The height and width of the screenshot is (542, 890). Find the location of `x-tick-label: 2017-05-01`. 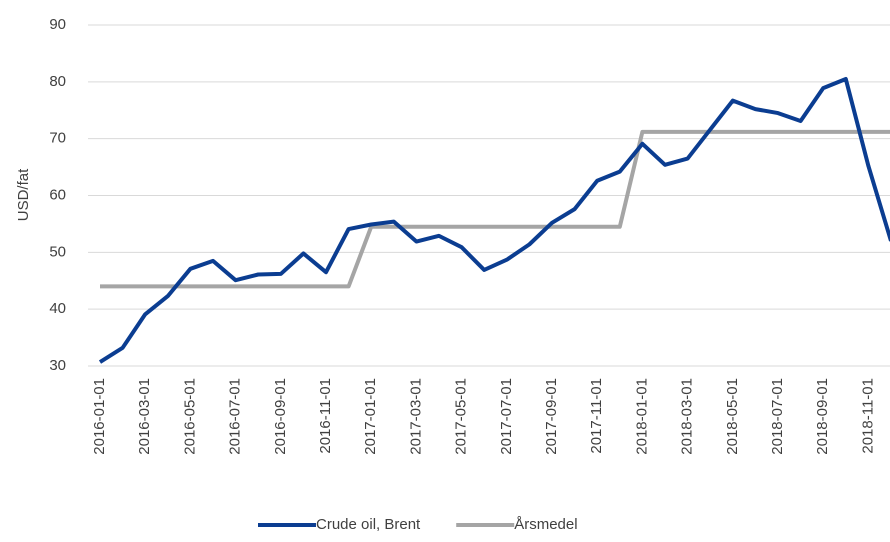

x-tick-label: 2017-05-01 is located at coordinates (461, 416).